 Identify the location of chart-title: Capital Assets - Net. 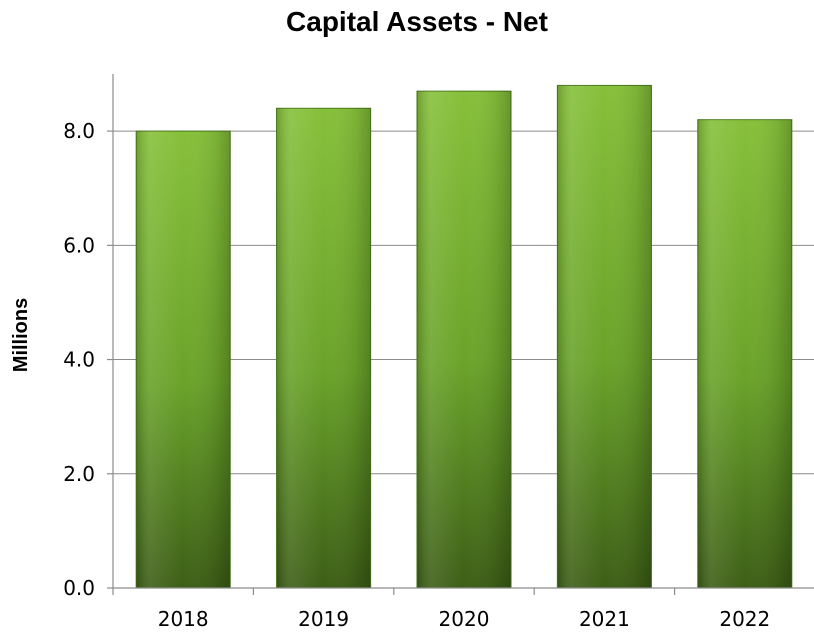
(417, 21).